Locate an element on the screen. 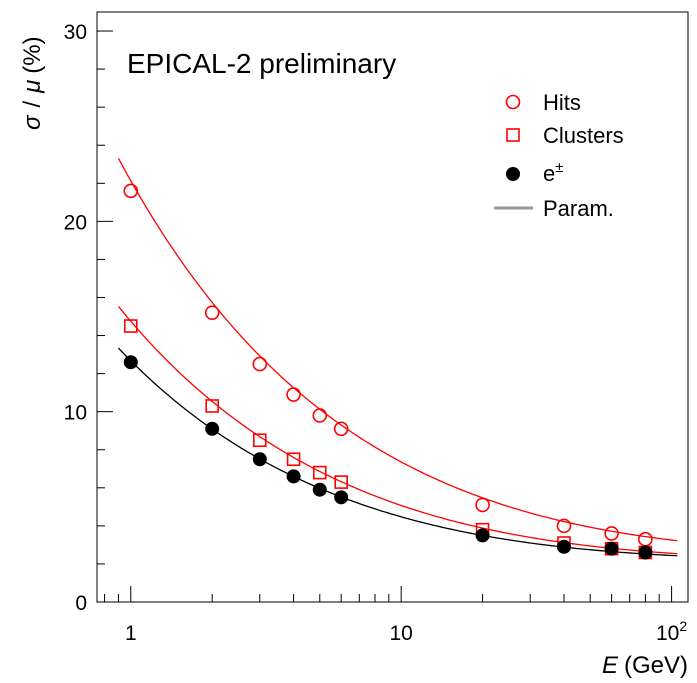 This screenshot has width=697, height=683. x-axis-title: E (GeV) is located at coordinates (645, 665).